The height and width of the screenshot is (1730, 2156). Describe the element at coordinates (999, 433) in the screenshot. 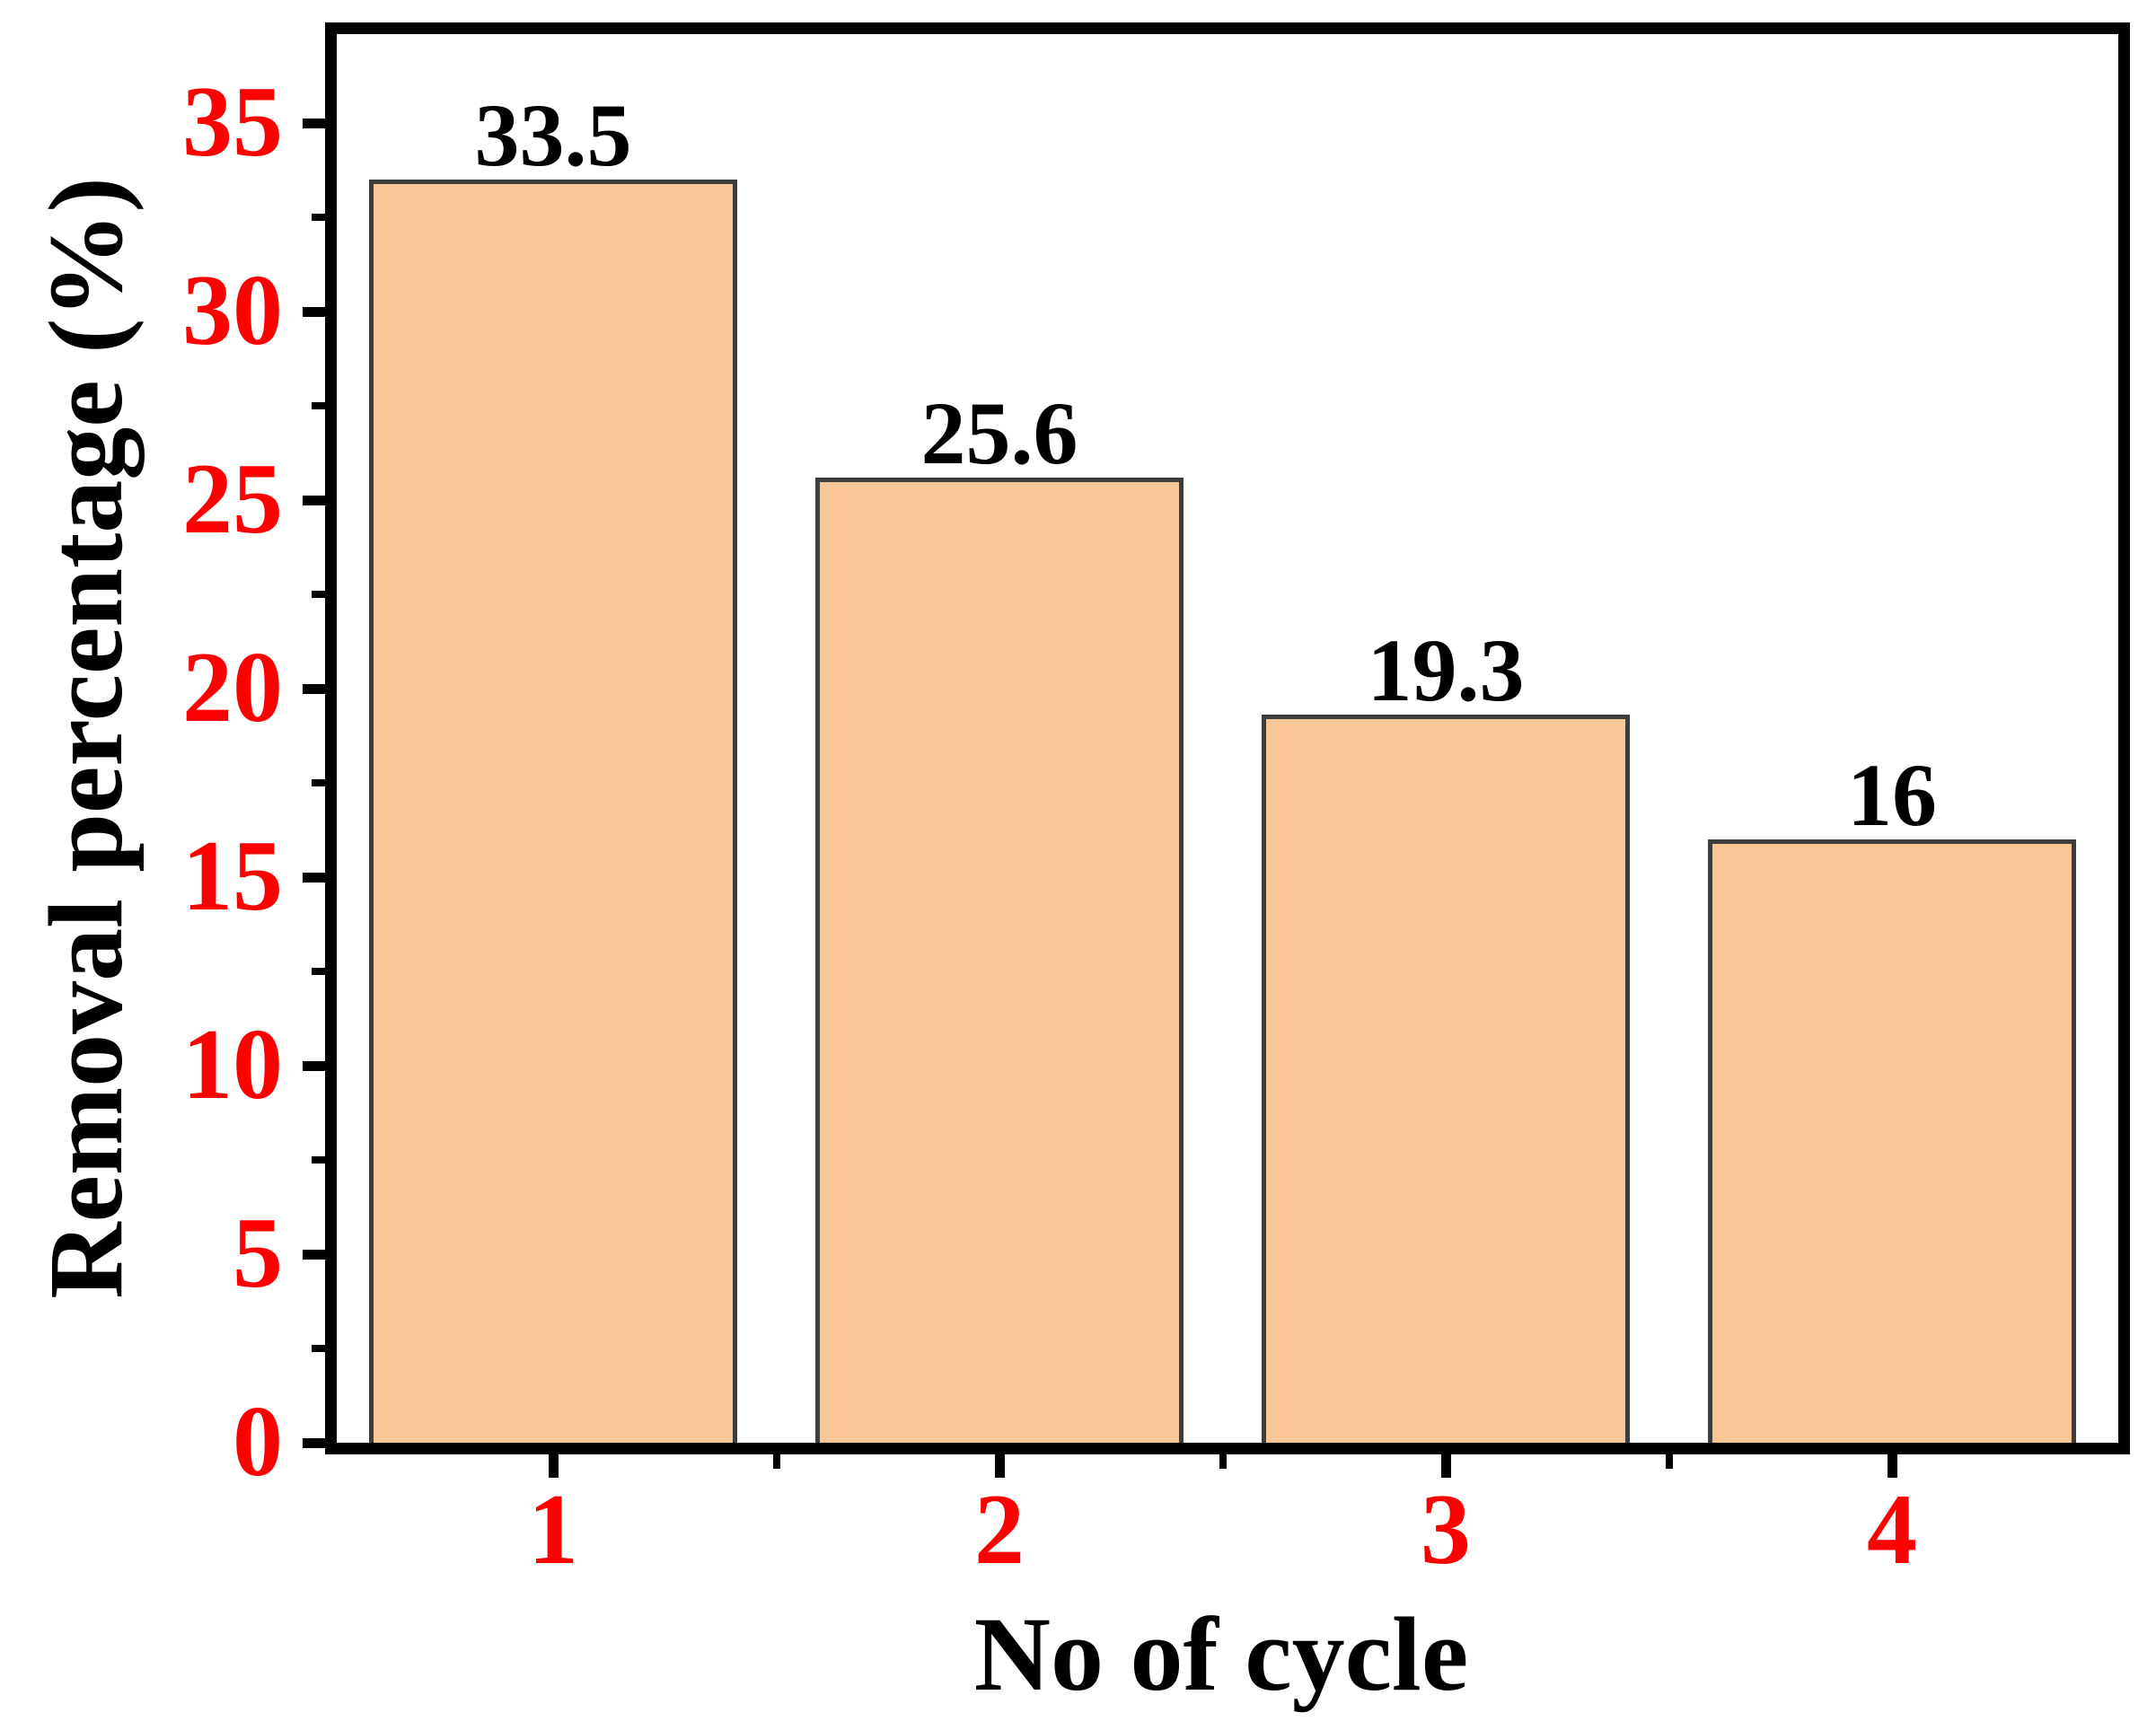

I see `bar-value-label: 25.6` at that location.